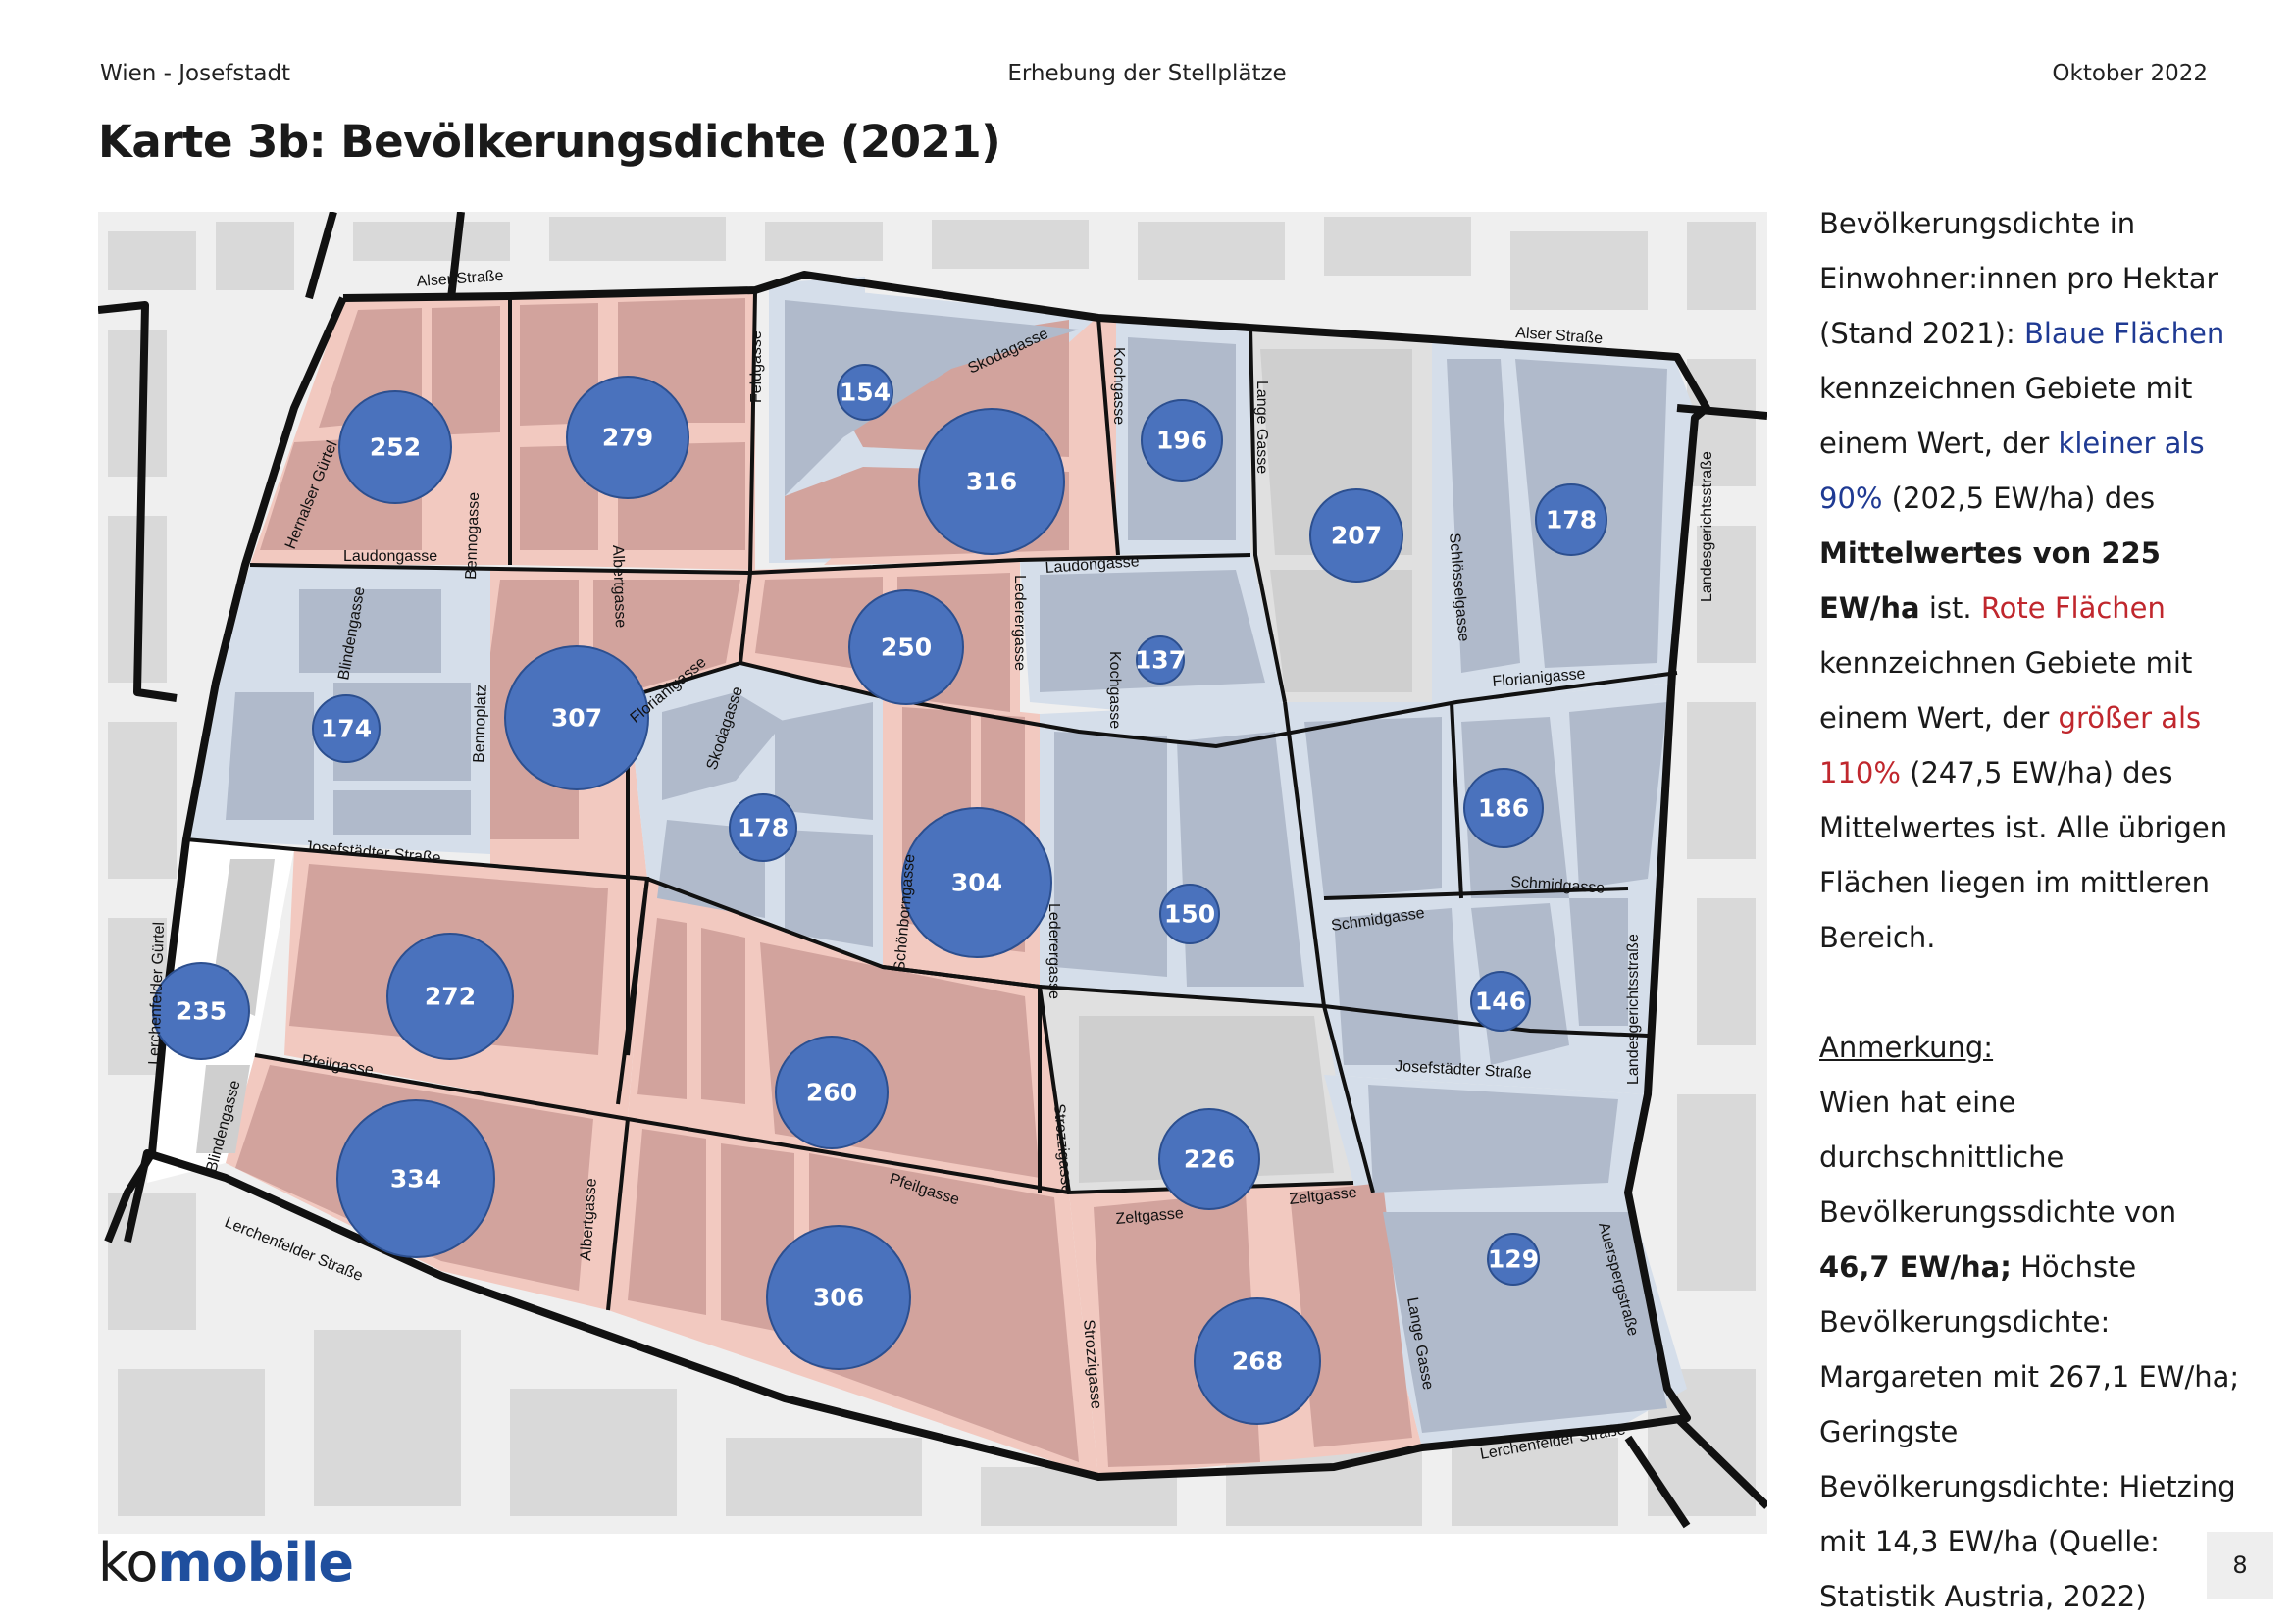 The width and height of the screenshot is (2294, 1624). What do you see at coordinates (1707, 526) in the screenshot?
I see `street-landesger-1: Landesgerichtsstraße` at bounding box center [1707, 526].